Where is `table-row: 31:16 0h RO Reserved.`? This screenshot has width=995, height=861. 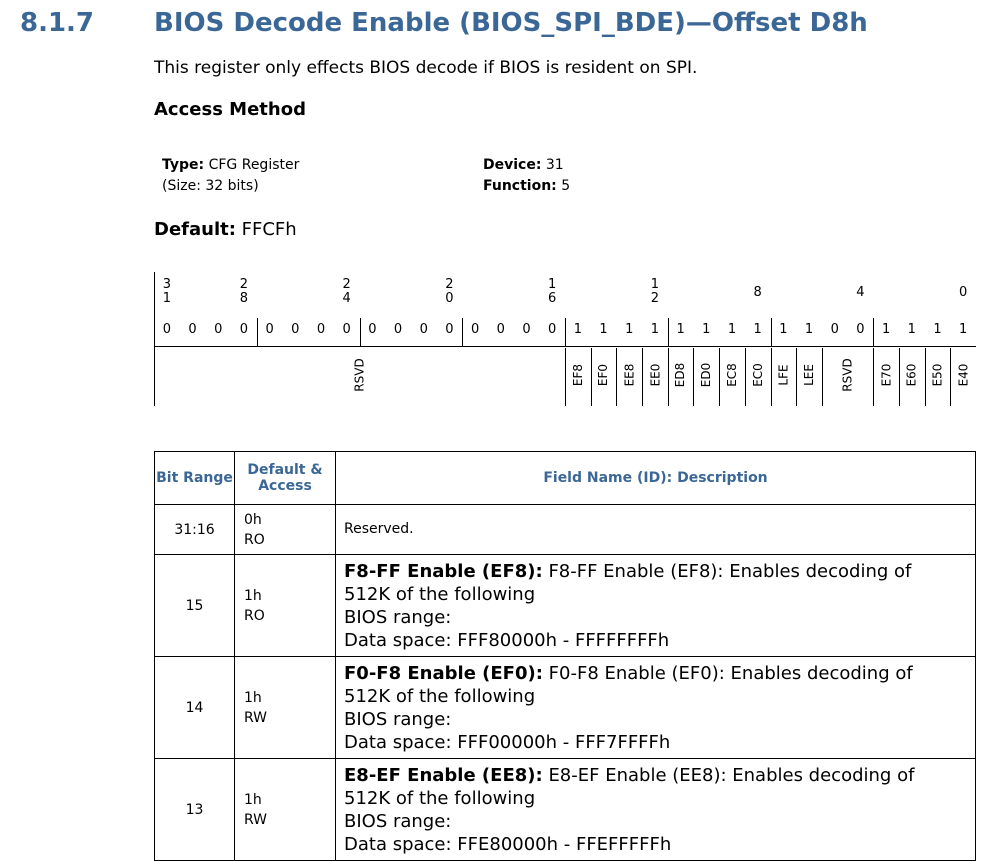 table-row: 31:16 0h RO Reserved. is located at coordinates (565, 529).